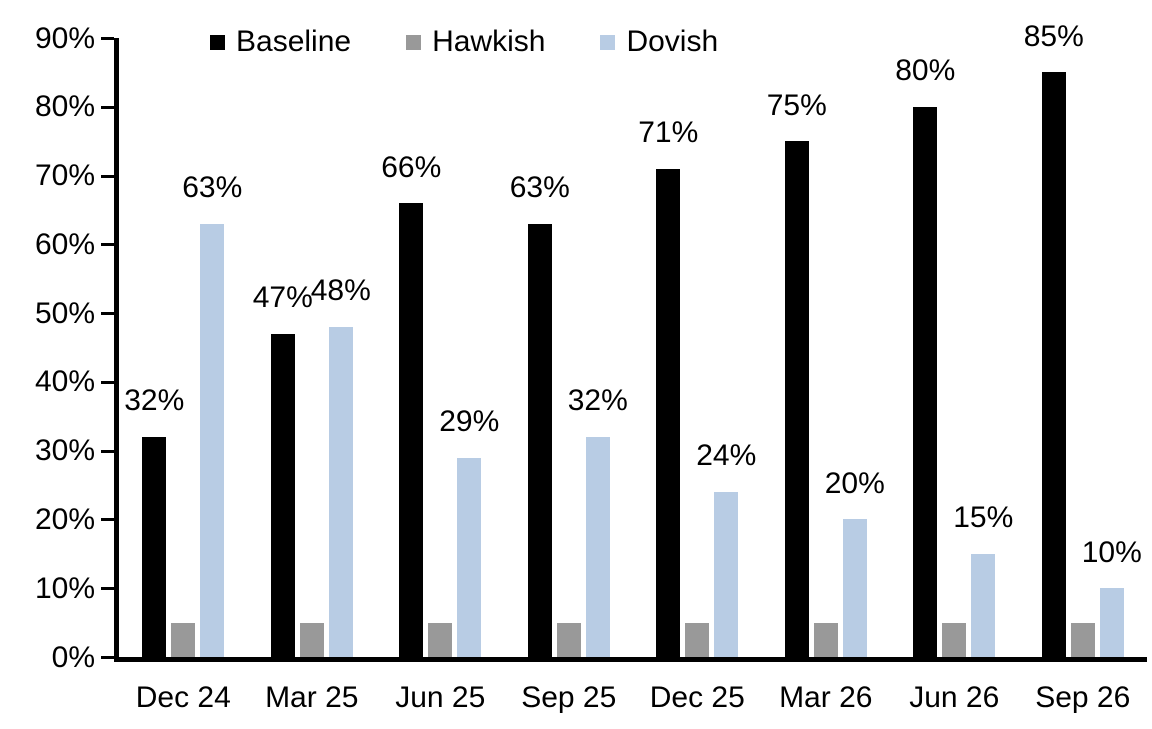 This screenshot has height=729, width=1152. Describe the element at coordinates (469, 531) in the screenshot. I see `bar-dovish: 29%` at that location.